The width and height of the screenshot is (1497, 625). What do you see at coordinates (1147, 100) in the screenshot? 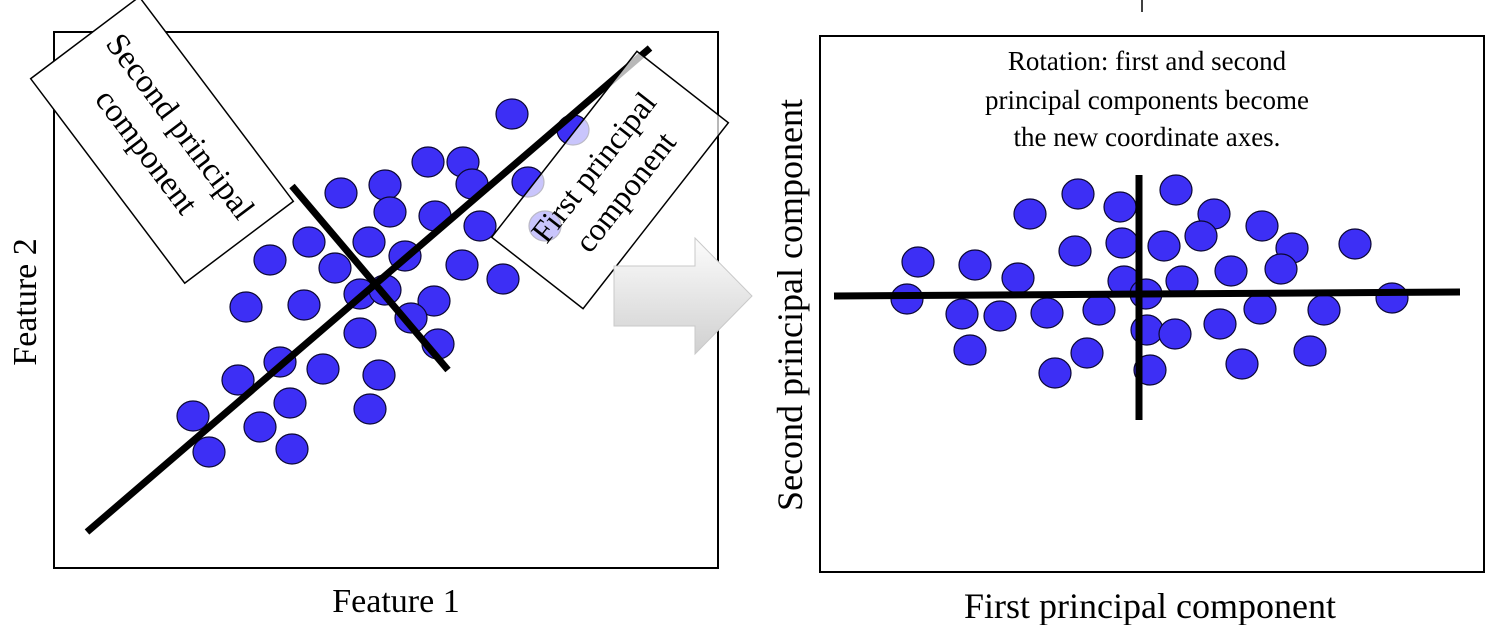
I see `rotation-caption-line-2: principal components become` at bounding box center [1147, 100].